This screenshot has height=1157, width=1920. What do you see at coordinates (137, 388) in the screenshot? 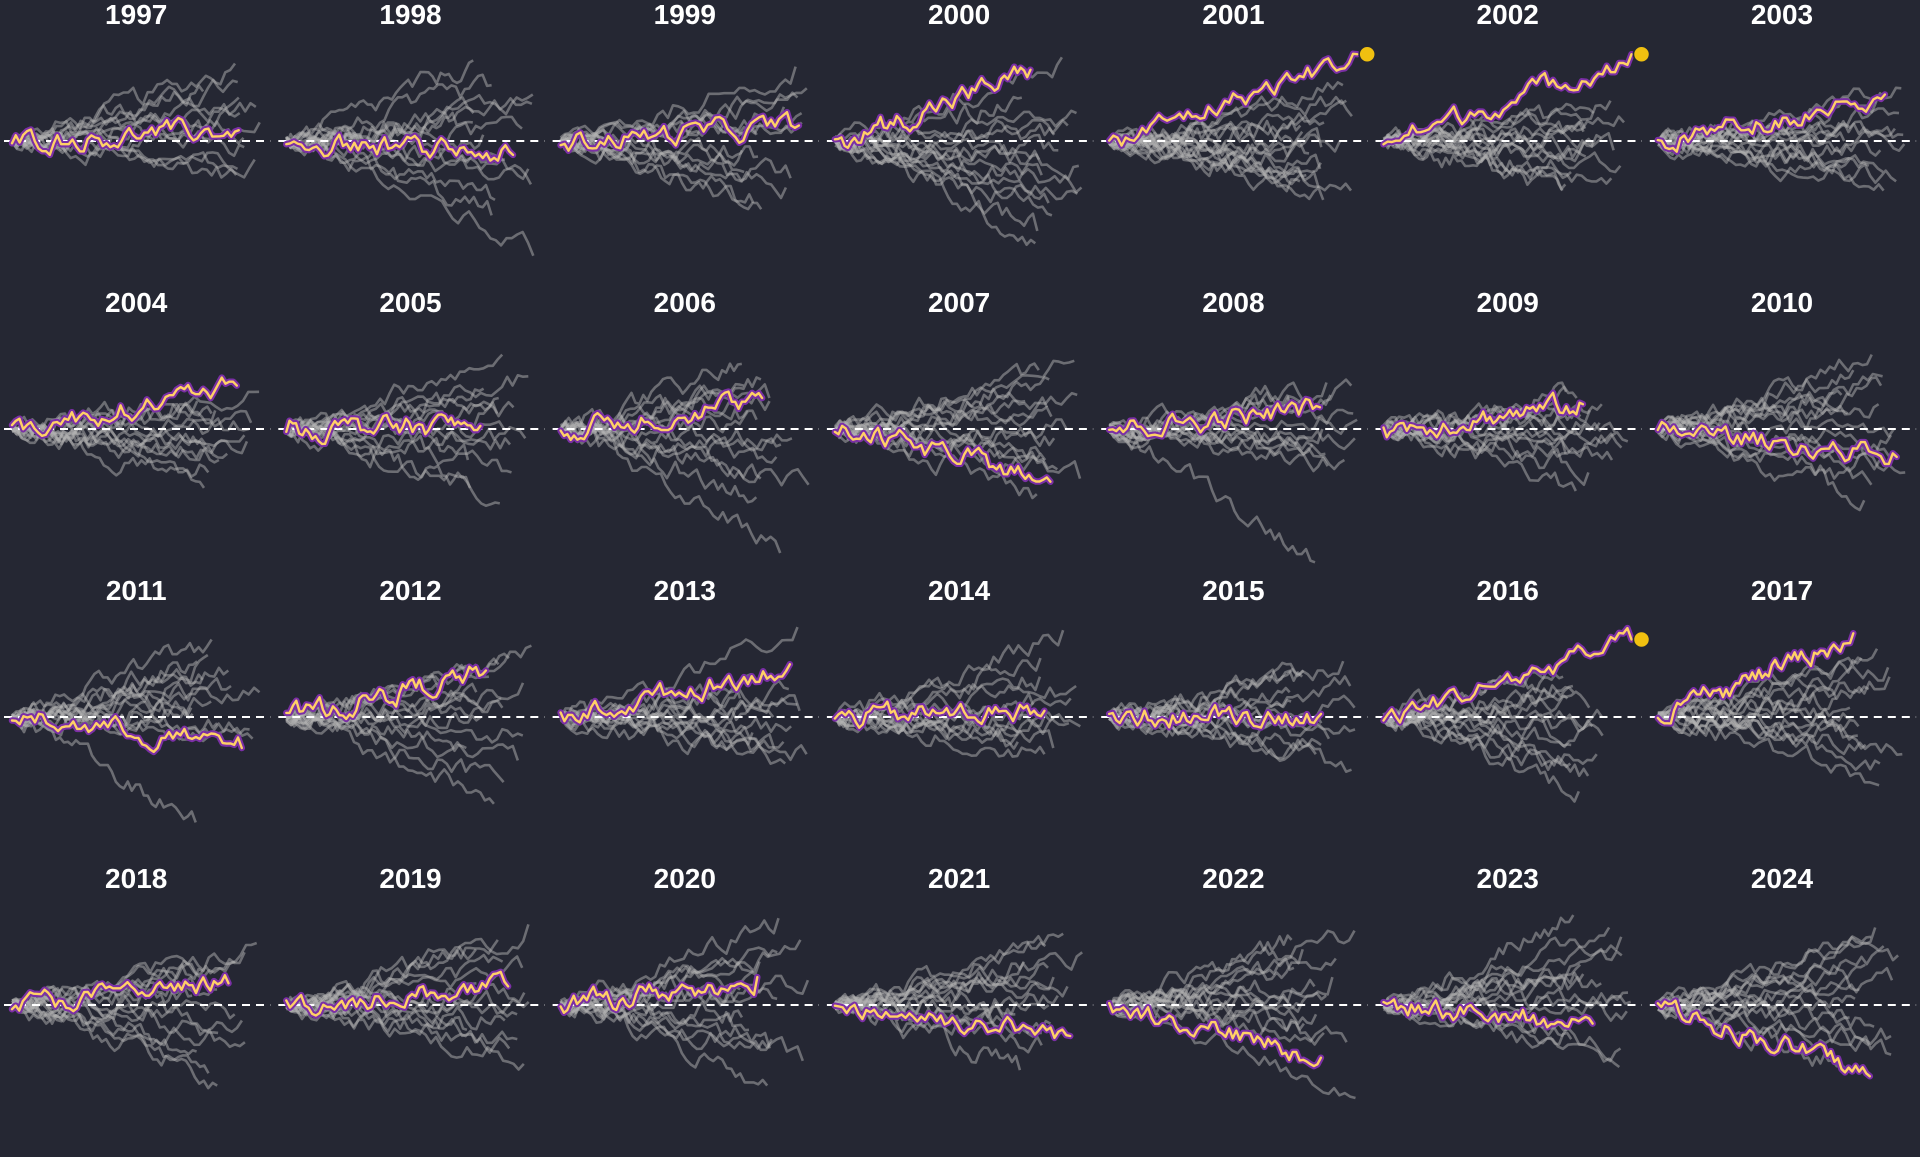
I see `panel-2004: 2004` at bounding box center [137, 388].